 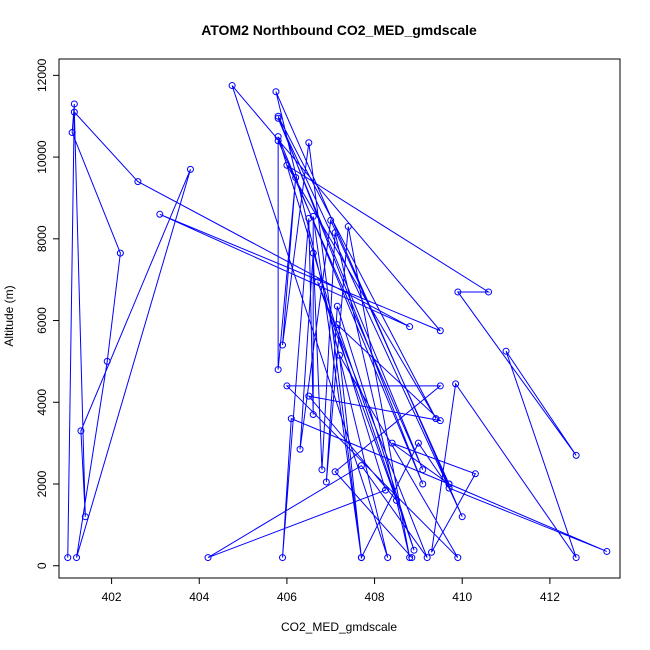 What do you see at coordinates (42, 75) in the screenshot?
I see `y-tick-label: 12000` at bounding box center [42, 75].